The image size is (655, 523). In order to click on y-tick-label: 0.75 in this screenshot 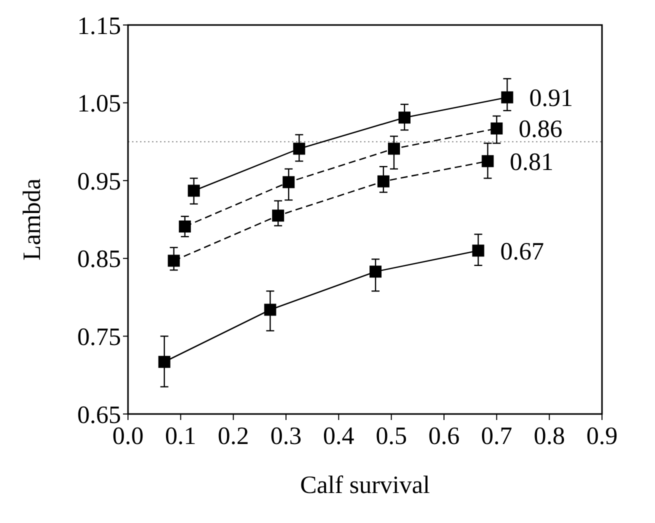, I will do `click(99, 337)`.